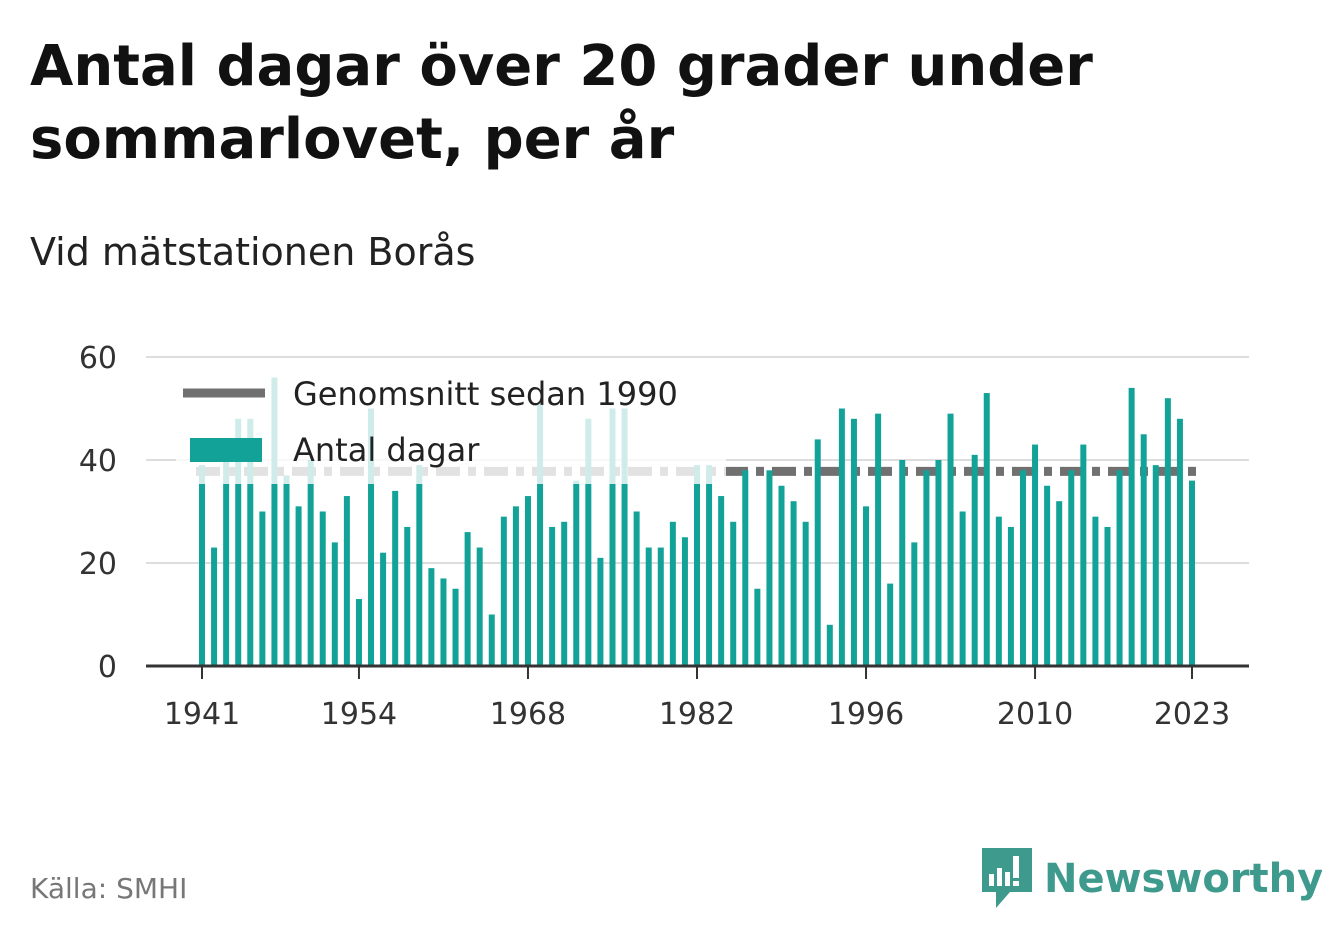 The height and width of the screenshot is (939, 1322). Describe the element at coordinates (1192, 573) in the screenshot. I see `bar-2023` at that location.